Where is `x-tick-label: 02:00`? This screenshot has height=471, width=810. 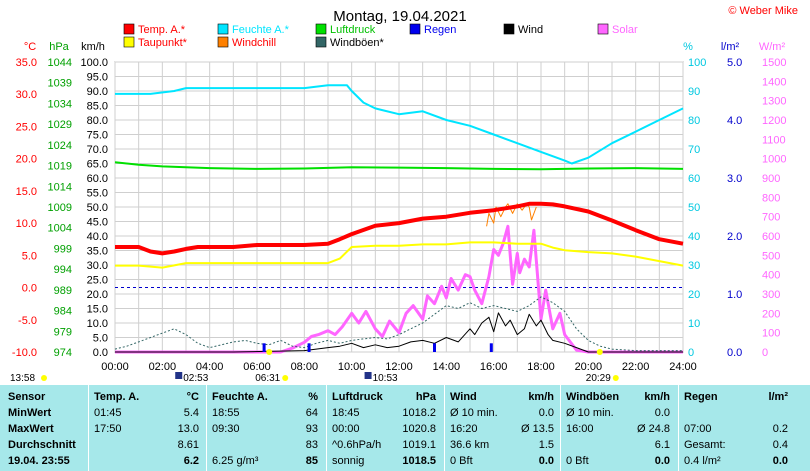
x-tick-label: 02:00 is located at coordinates (163, 367).